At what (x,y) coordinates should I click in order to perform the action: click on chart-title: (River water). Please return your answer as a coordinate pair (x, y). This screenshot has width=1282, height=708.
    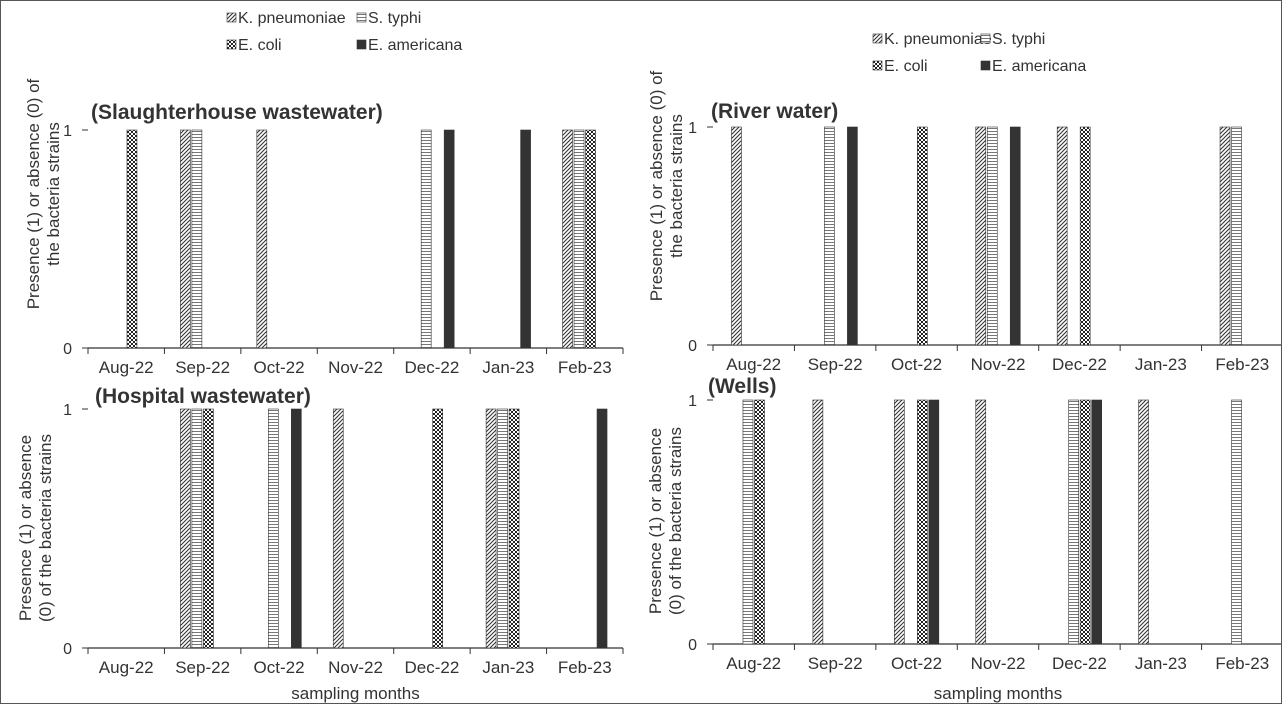
    Looking at the image, I should click on (774, 111).